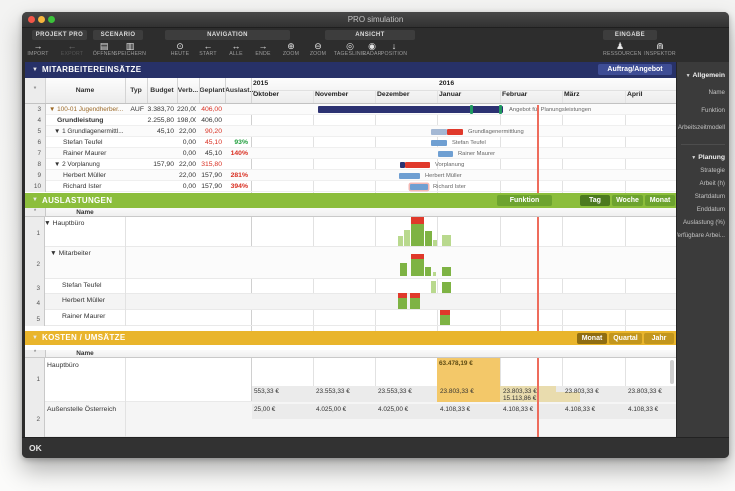 The width and height of the screenshot is (735, 491). I want to click on column-header-budget: Budget, so click(162, 90).